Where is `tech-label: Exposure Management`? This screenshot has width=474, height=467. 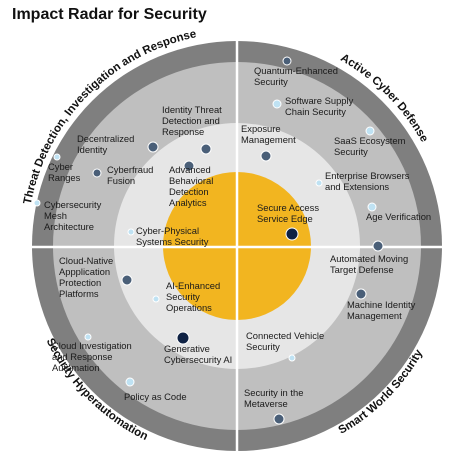 tech-label: Exposure Management is located at coordinates (268, 134).